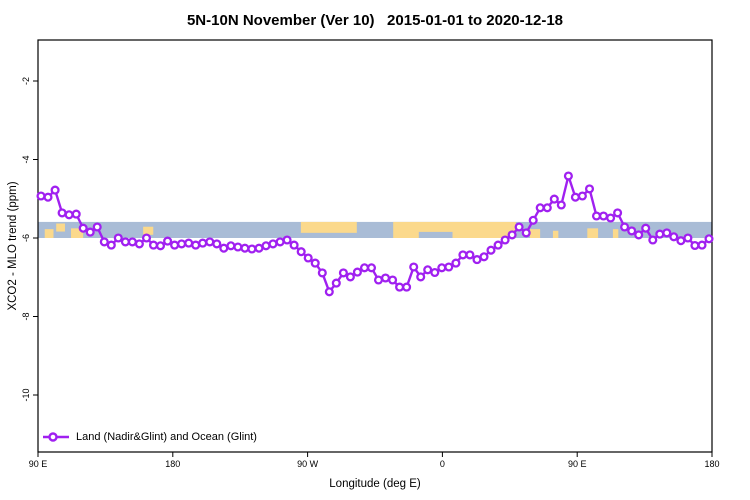 The height and width of the screenshot is (500, 750). I want to click on x-axis-title: Longitude (deg E), so click(375, 484).